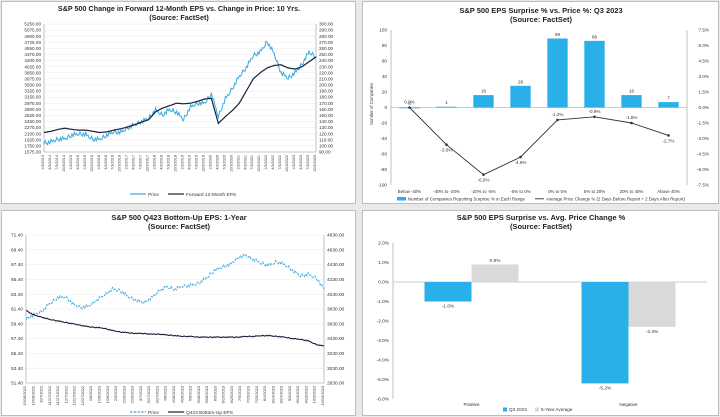  Describe the element at coordinates (385, 92) in the screenshot. I see `y-left-tick-label: 20` at that location.